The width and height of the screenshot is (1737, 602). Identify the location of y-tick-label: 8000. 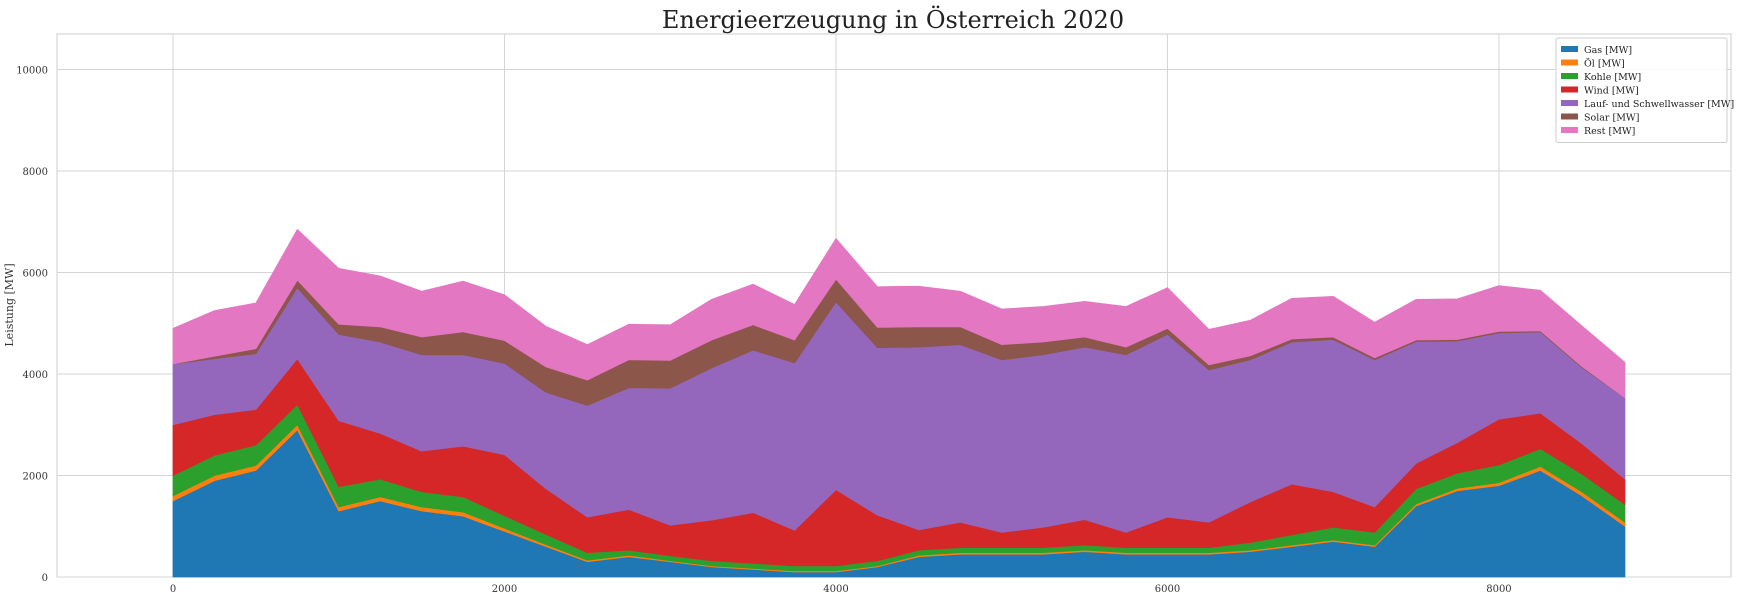
(35, 172).